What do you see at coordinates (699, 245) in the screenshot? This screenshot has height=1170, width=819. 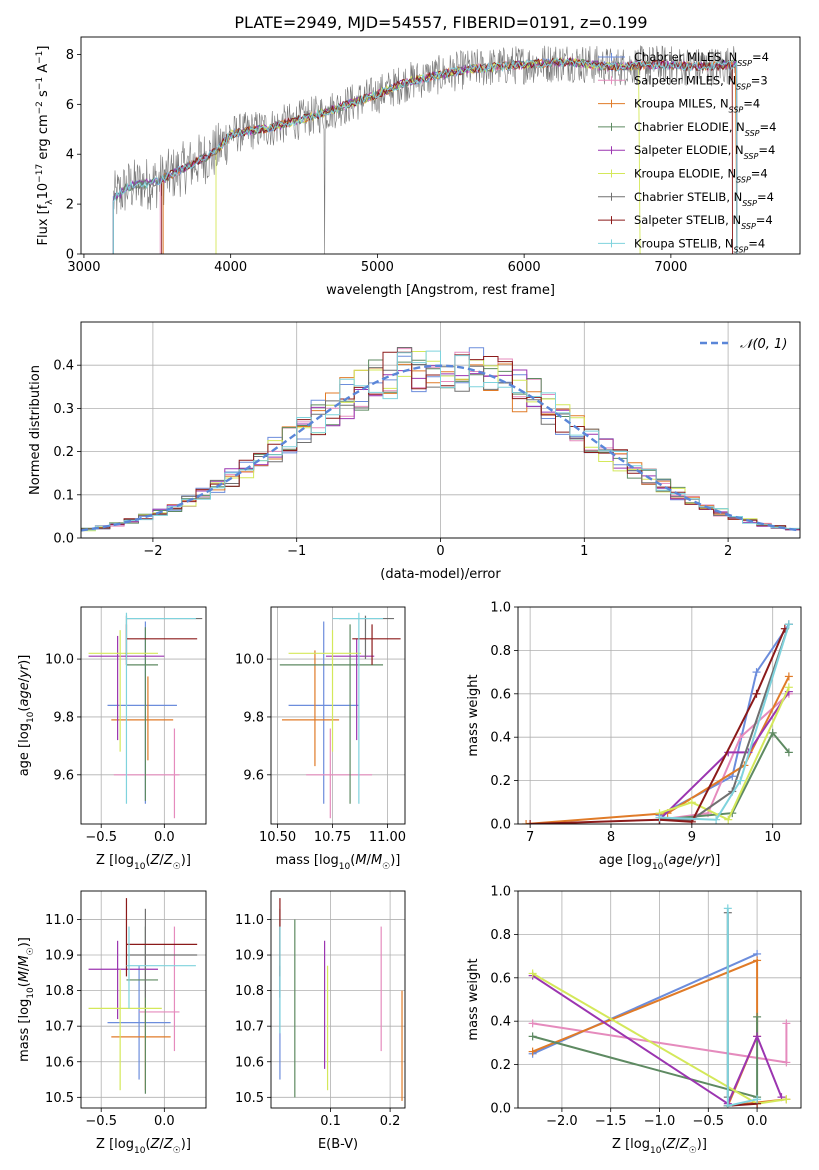 I see `legend-label-kroupa_stelib: Kroupa STELIB, NSSP=4` at bounding box center [699, 245].